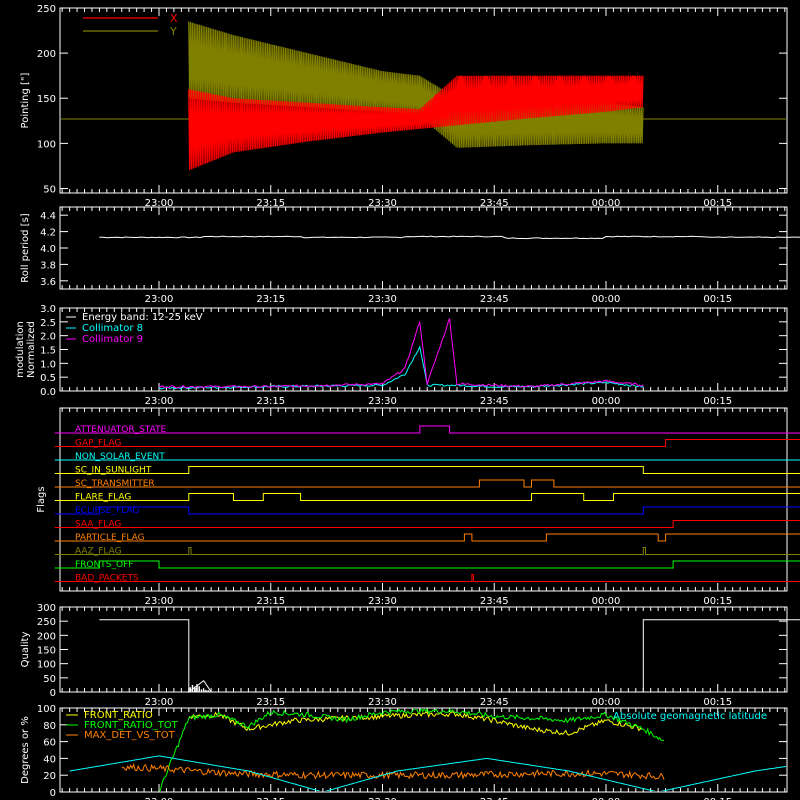 The image size is (800, 800). I want to click on modulation-xtick-label: 23:15, so click(270, 401).